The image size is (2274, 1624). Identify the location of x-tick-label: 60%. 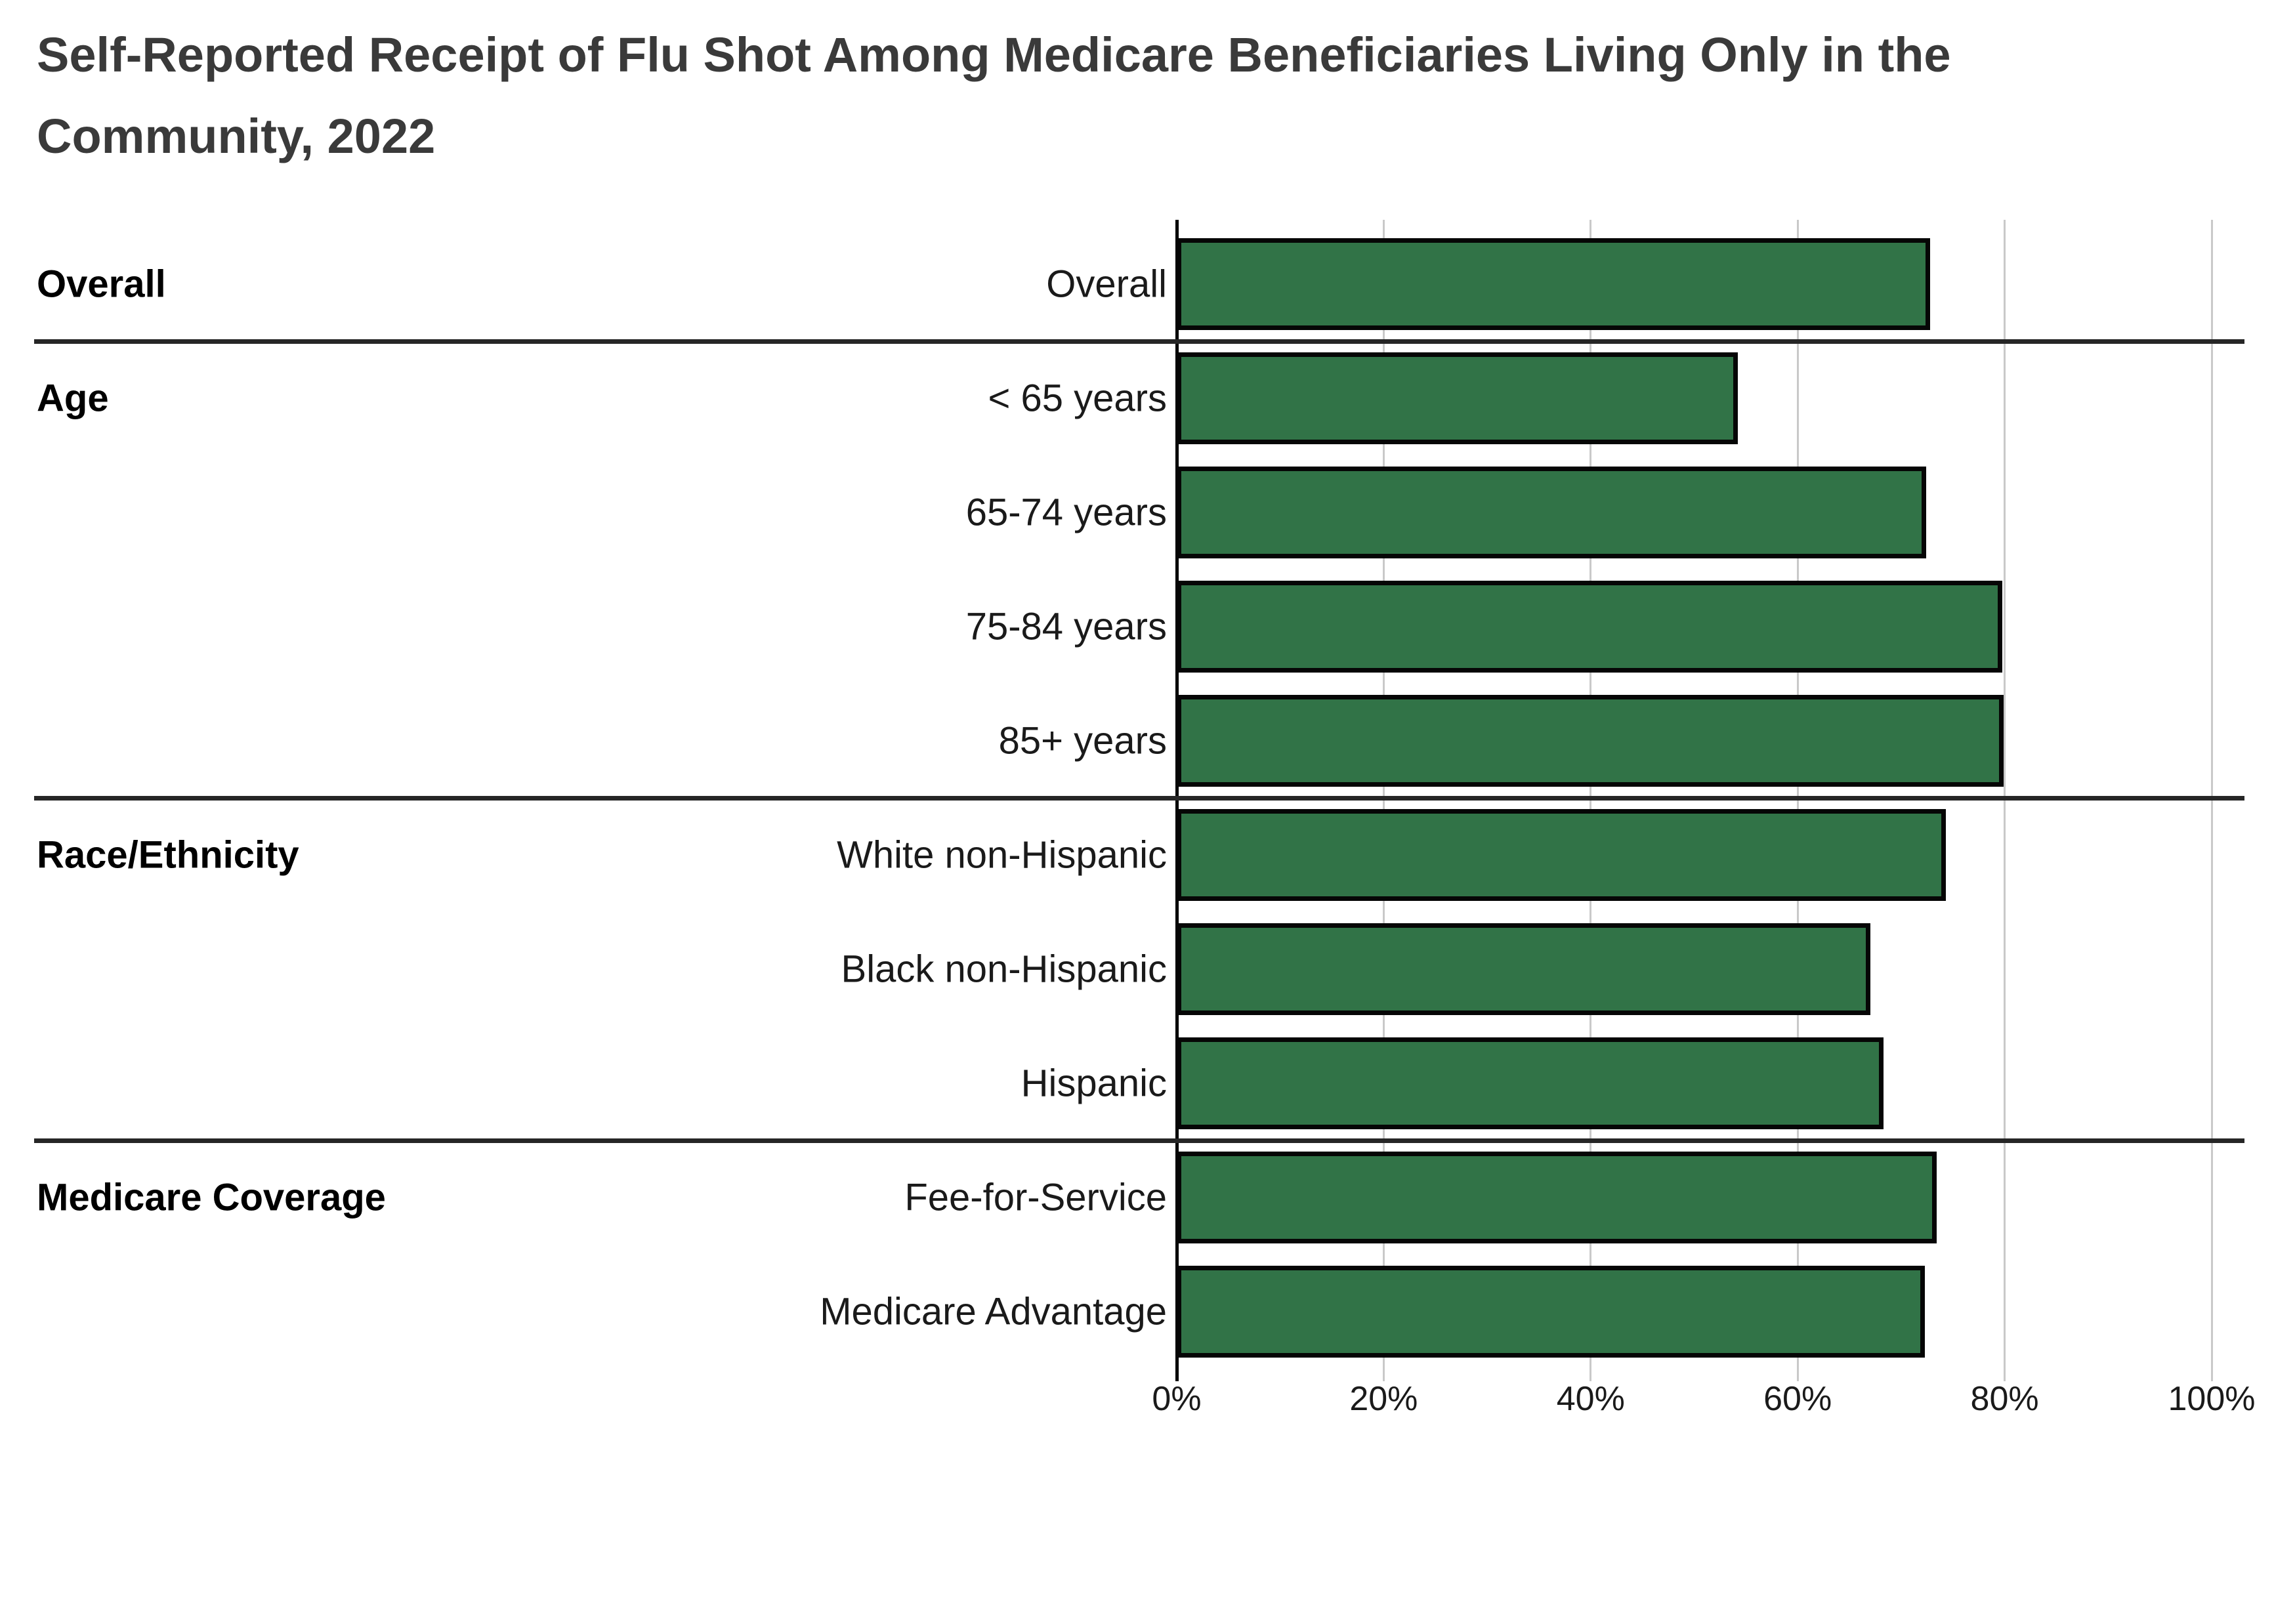
(1797, 1399).